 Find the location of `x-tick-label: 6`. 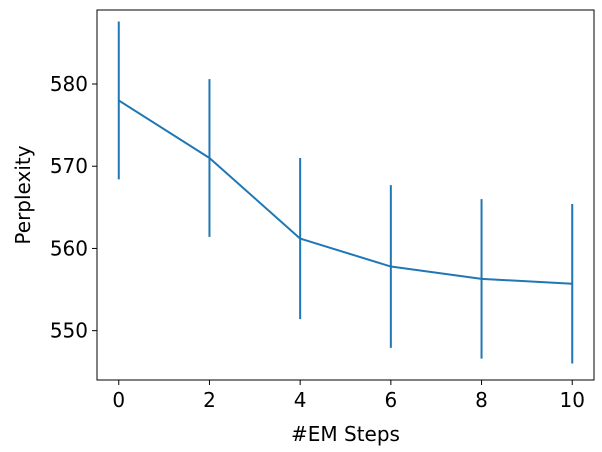

x-tick-label: 6 is located at coordinates (390, 400).